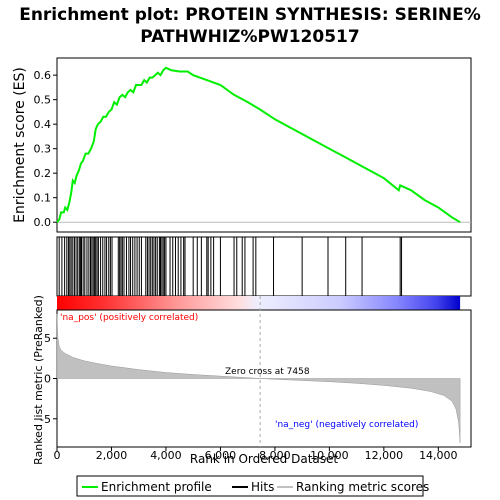 The height and width of the screenshot is (500, 500). I want to click on rank-color-bar, so click(259, 303).